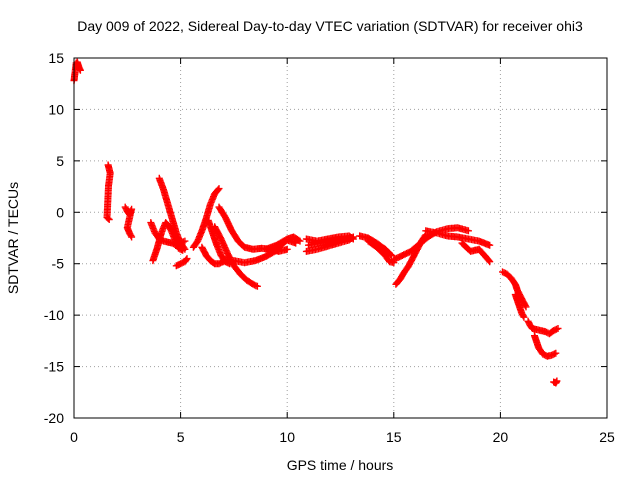 The image size is (640, 480). Describe the element at coordinates (287, 437) in the screenshot. I see `x-tick-label: 10` at that location.